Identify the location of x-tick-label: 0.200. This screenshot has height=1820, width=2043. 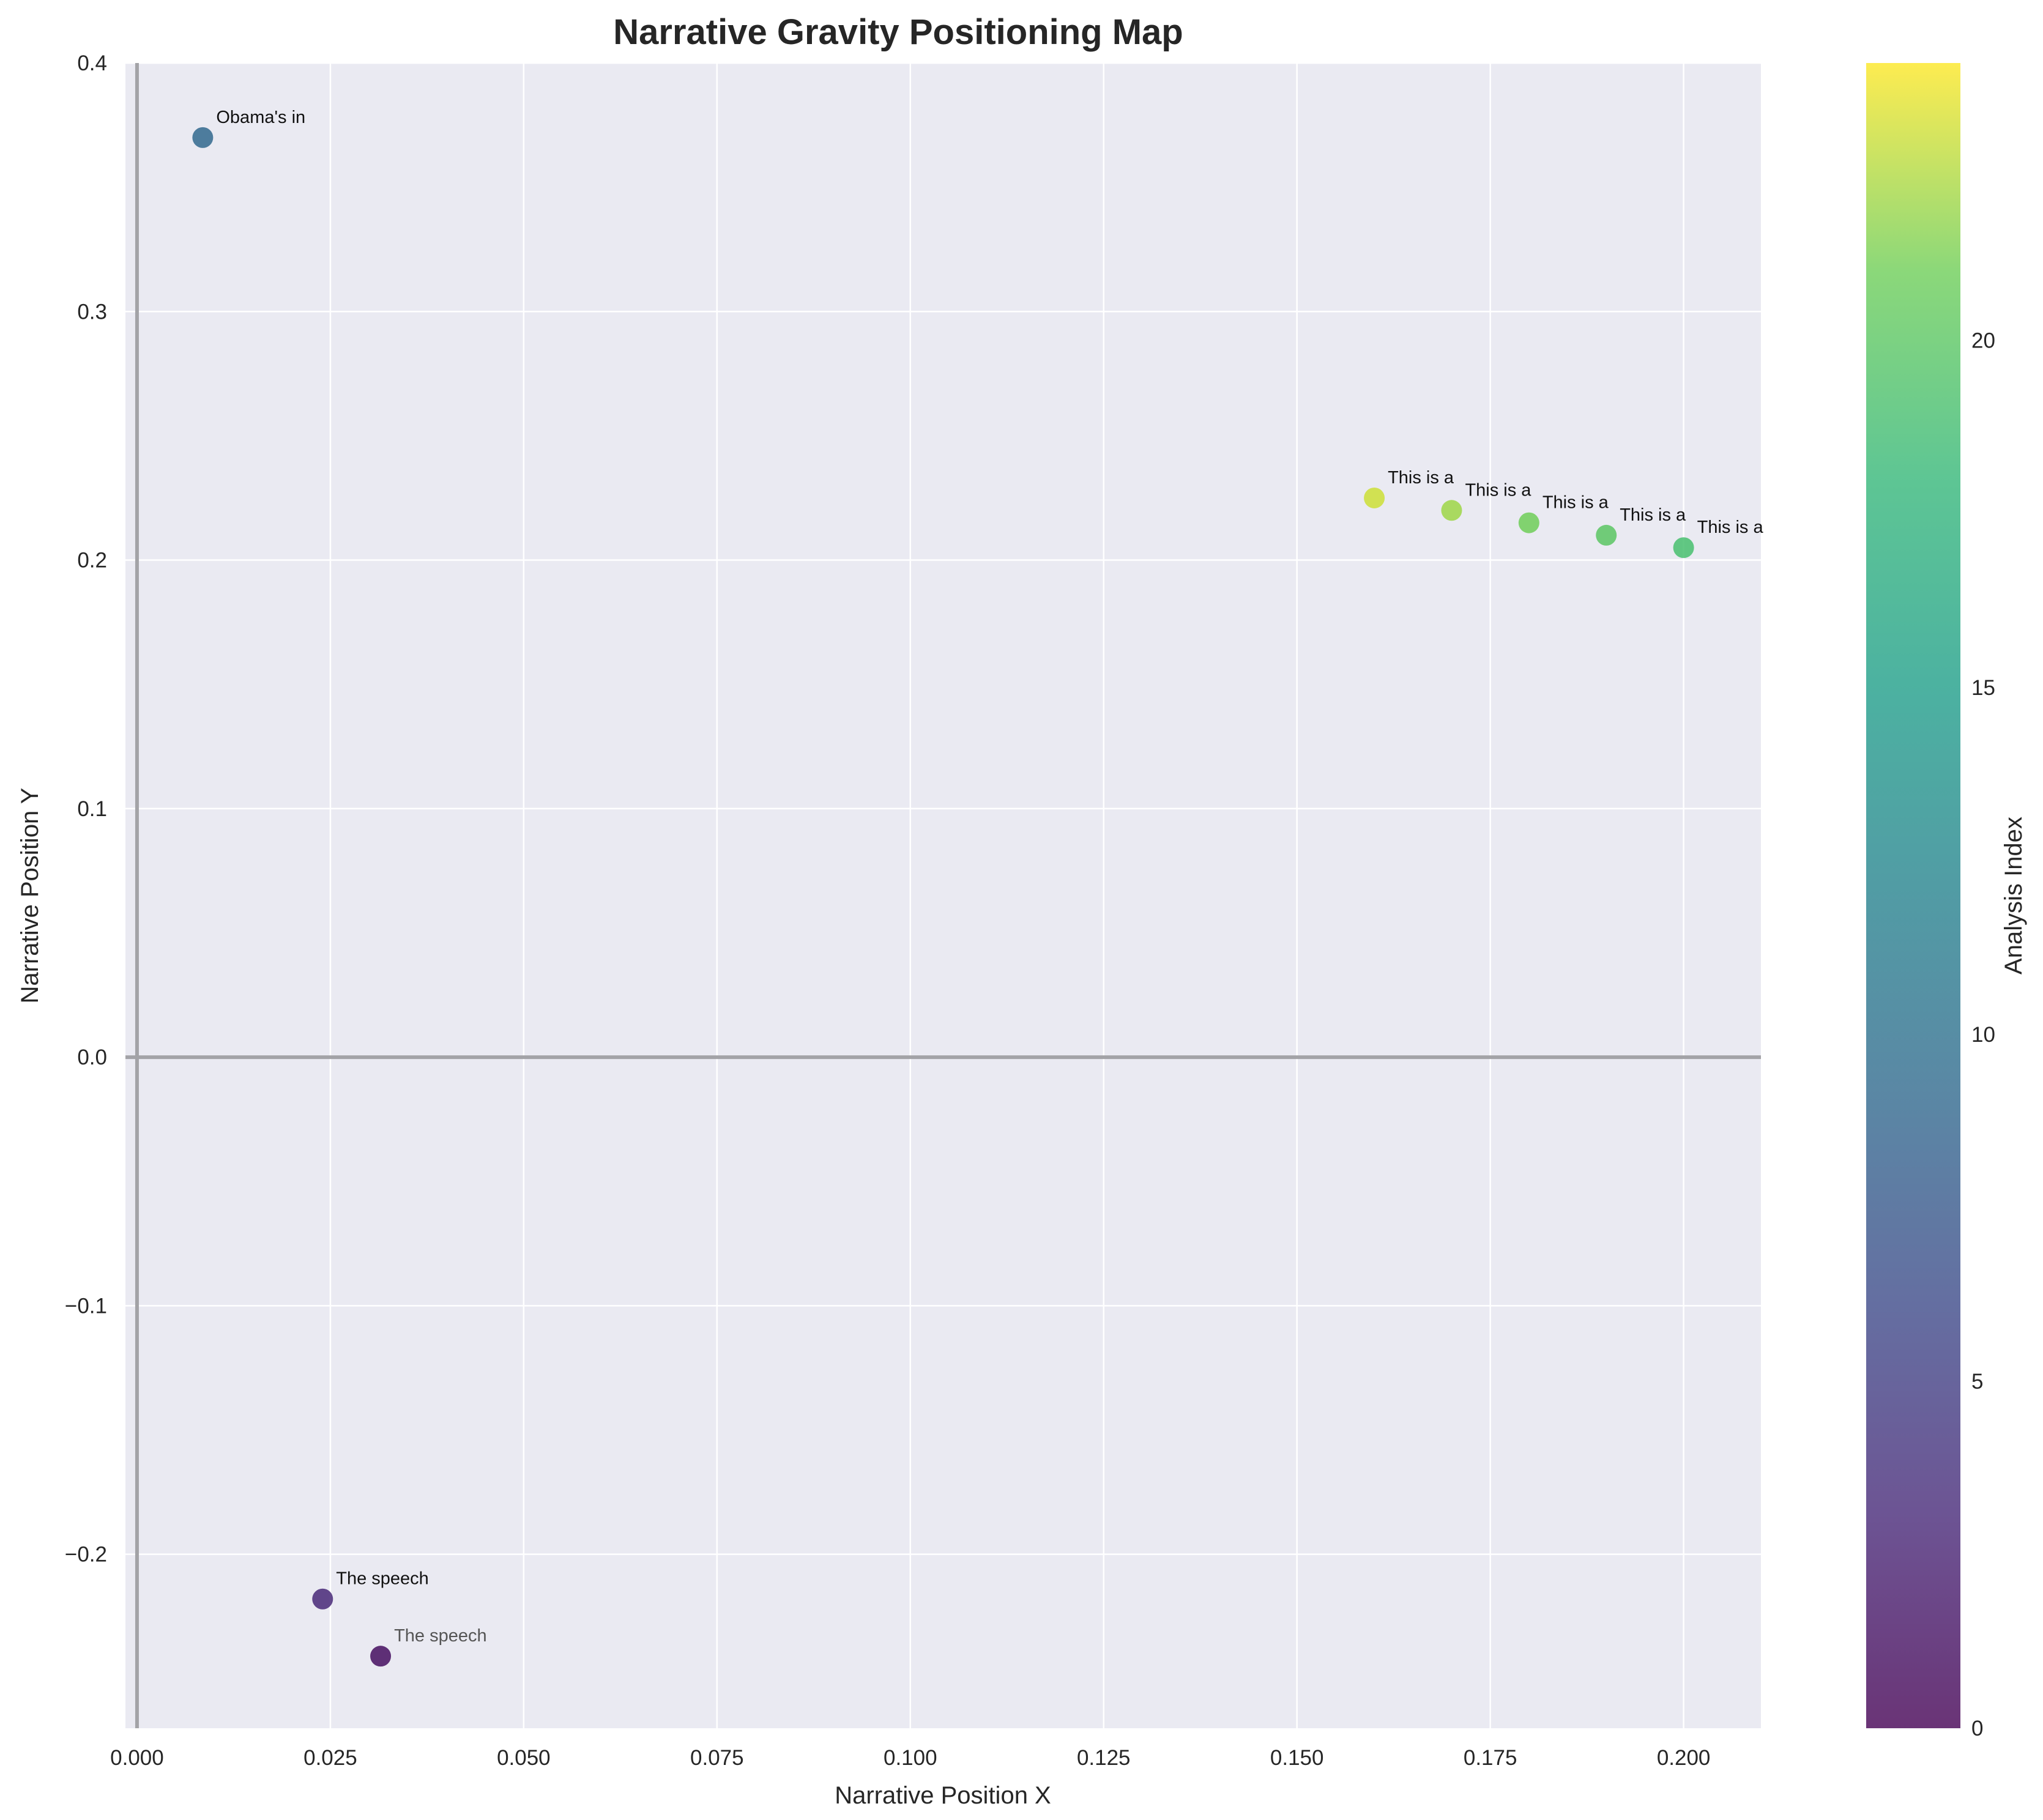
(1684, 1758).